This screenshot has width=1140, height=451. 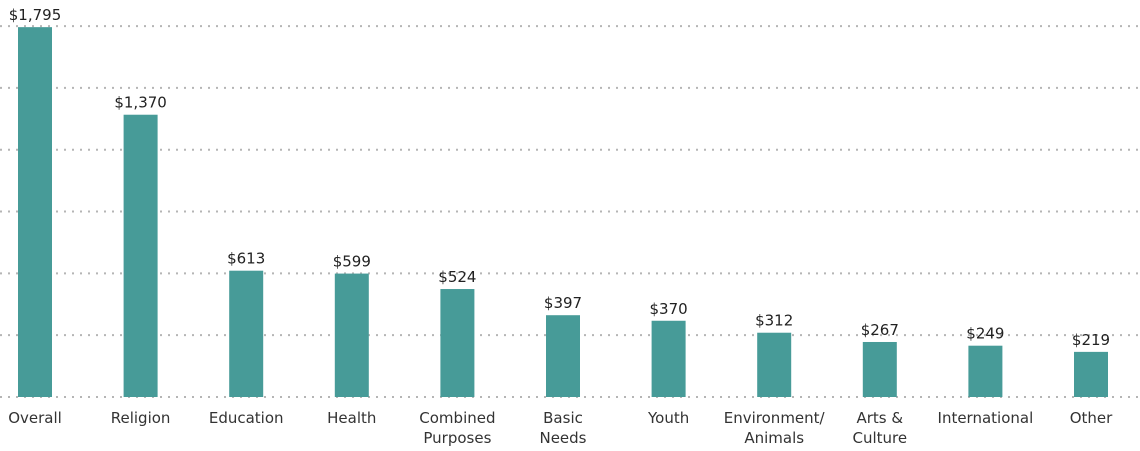 What do you see at coordinates (1091, 418) in the screenshot?
I see `x-tick-label: Other` at bounding box center [1091, 418].